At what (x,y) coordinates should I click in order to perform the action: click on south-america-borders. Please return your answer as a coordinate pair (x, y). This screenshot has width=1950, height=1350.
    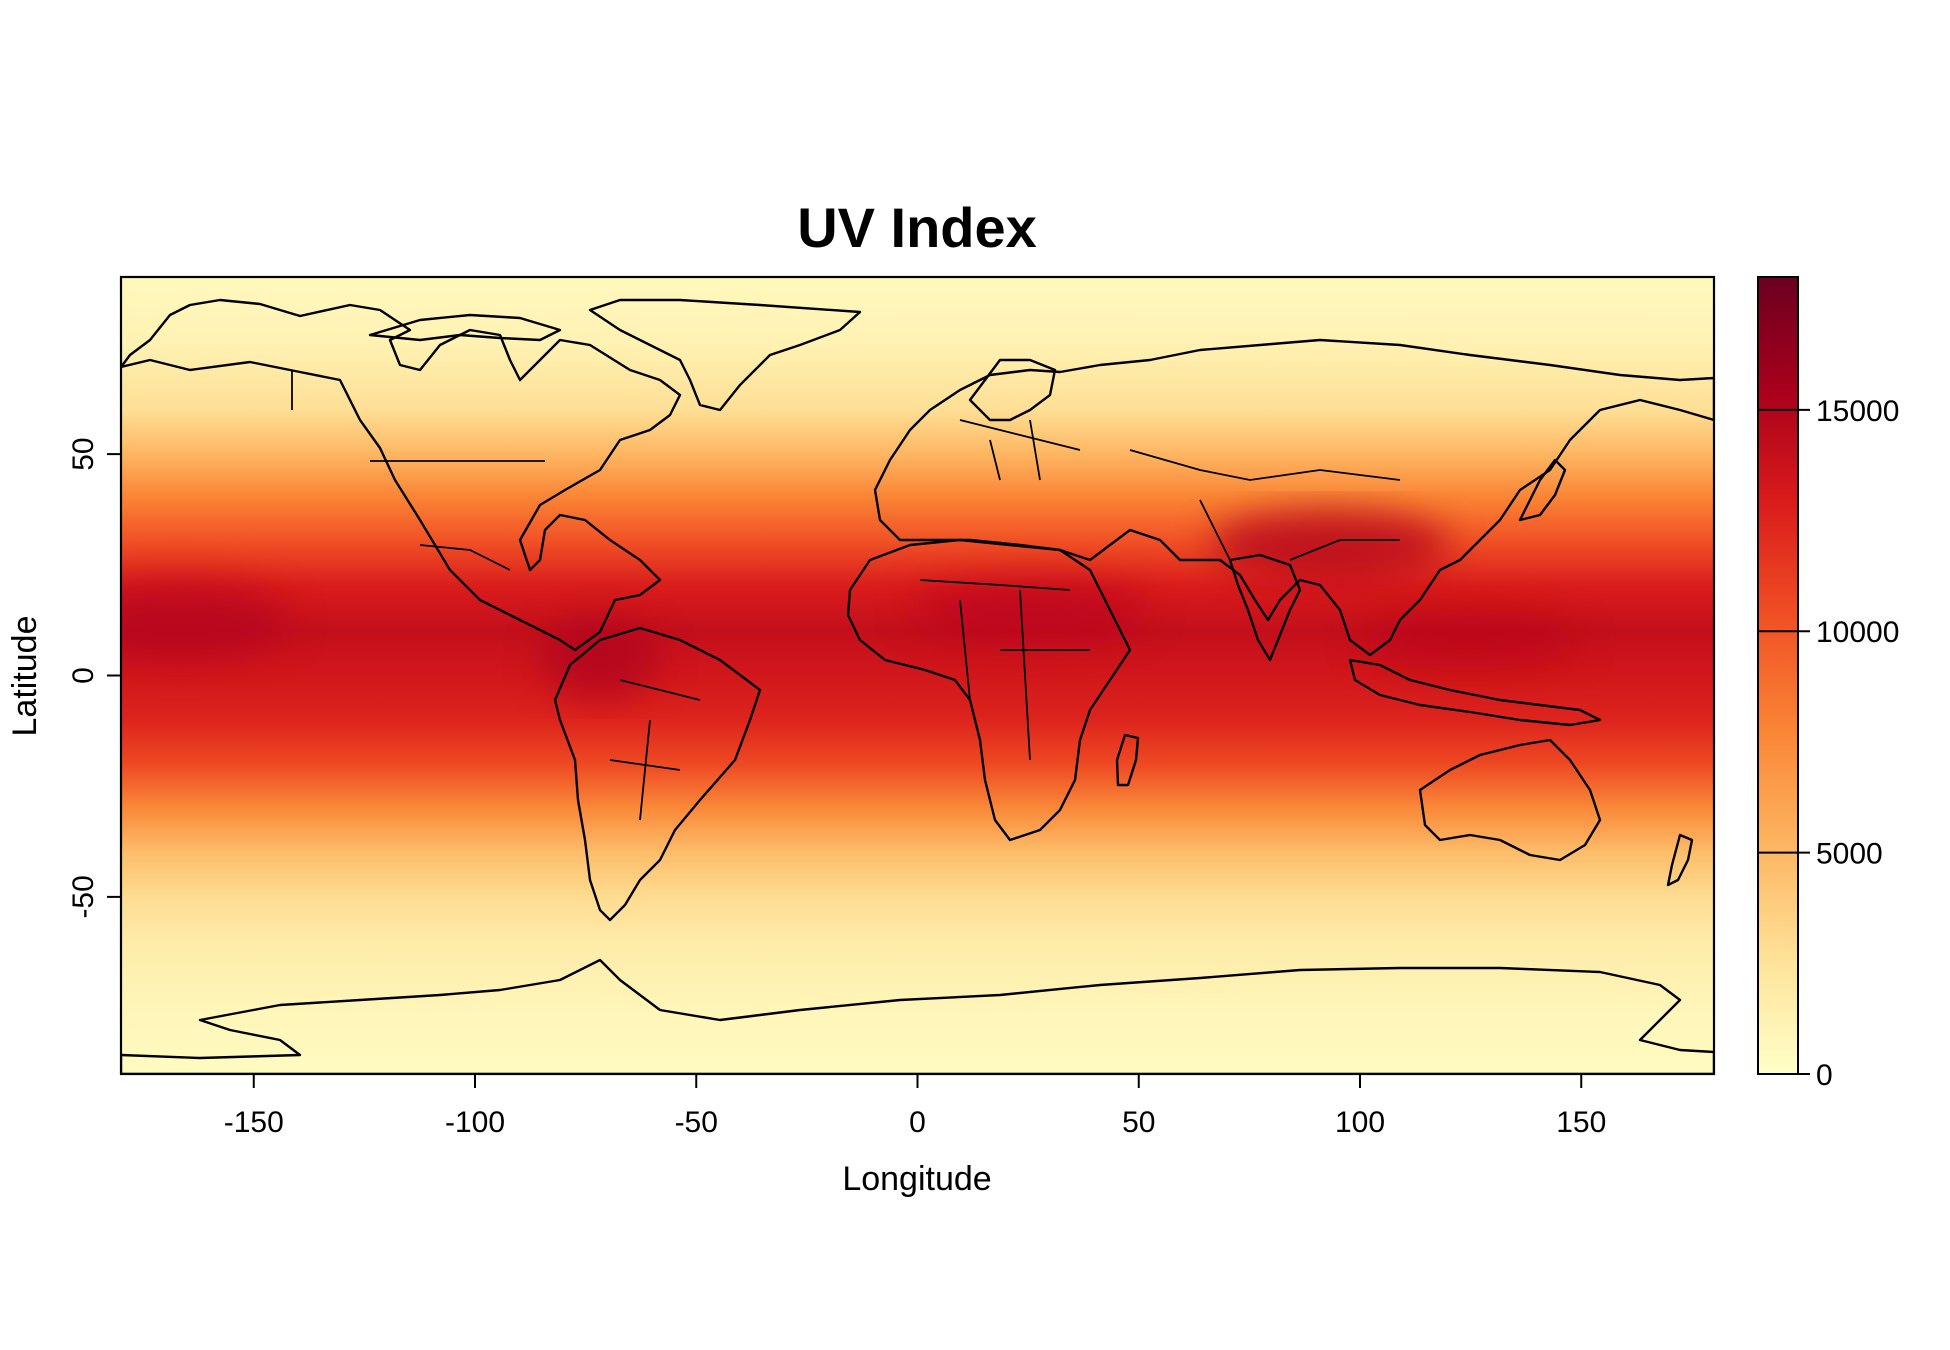
    Looking at the image, I should click on (655, 750).